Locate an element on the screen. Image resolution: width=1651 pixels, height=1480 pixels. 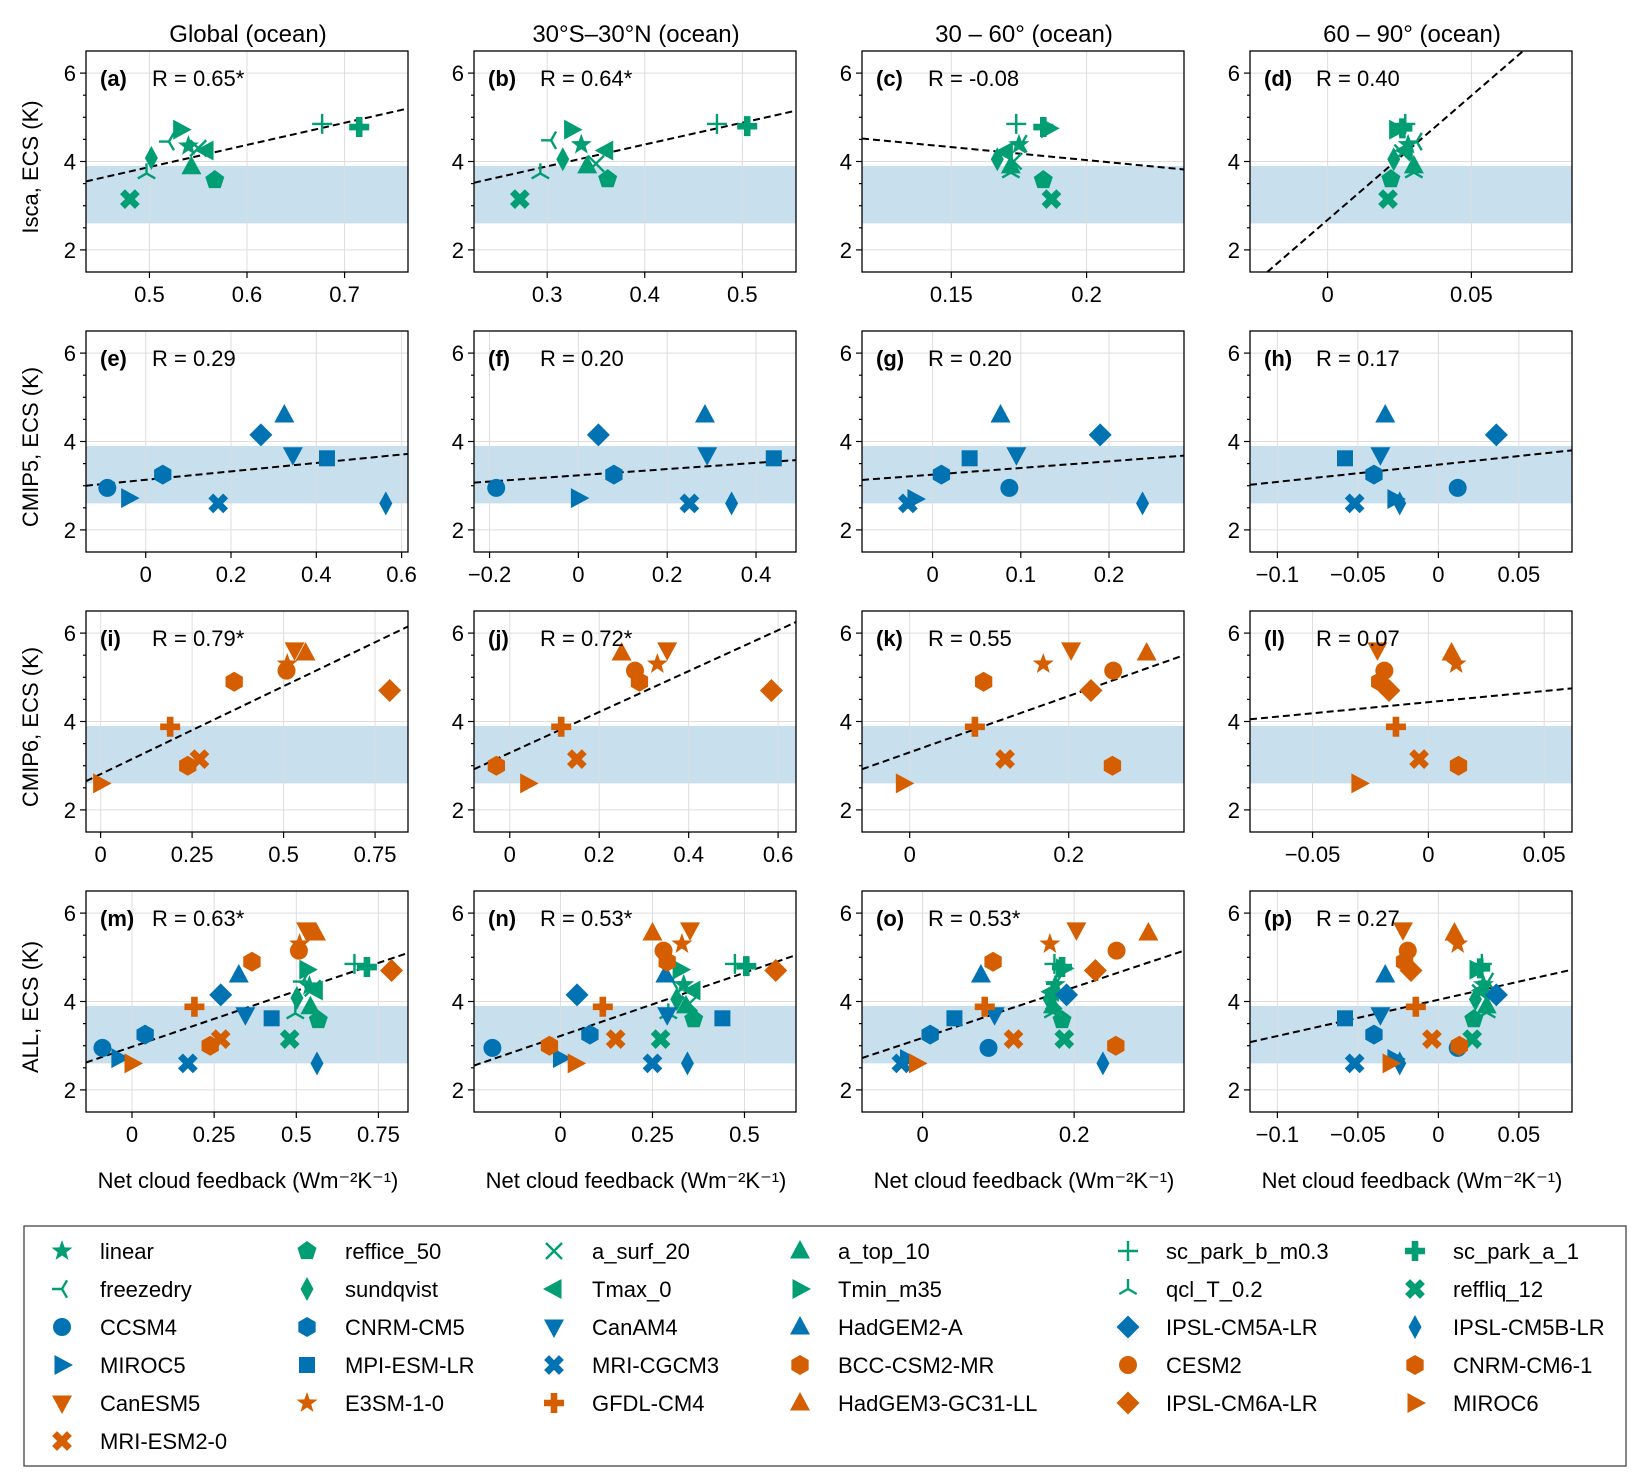
point-ipsl-cm5a-lr is located at coordinates (221, 995).